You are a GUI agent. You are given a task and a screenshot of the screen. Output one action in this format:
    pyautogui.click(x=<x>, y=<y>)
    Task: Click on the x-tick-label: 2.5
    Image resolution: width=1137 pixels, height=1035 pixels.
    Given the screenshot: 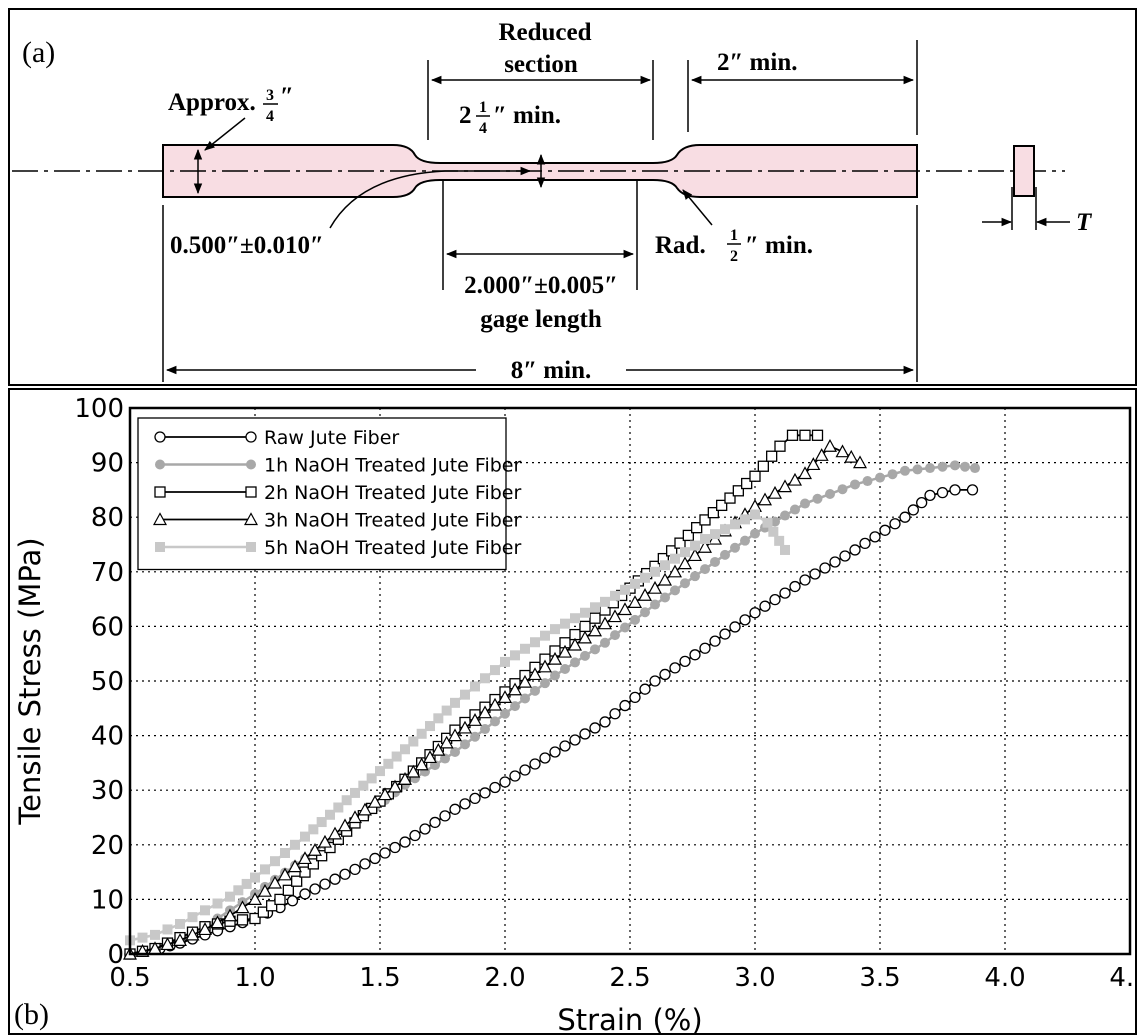 What is the action you would take?
    pyautogui.click(x=629, y=978)
    